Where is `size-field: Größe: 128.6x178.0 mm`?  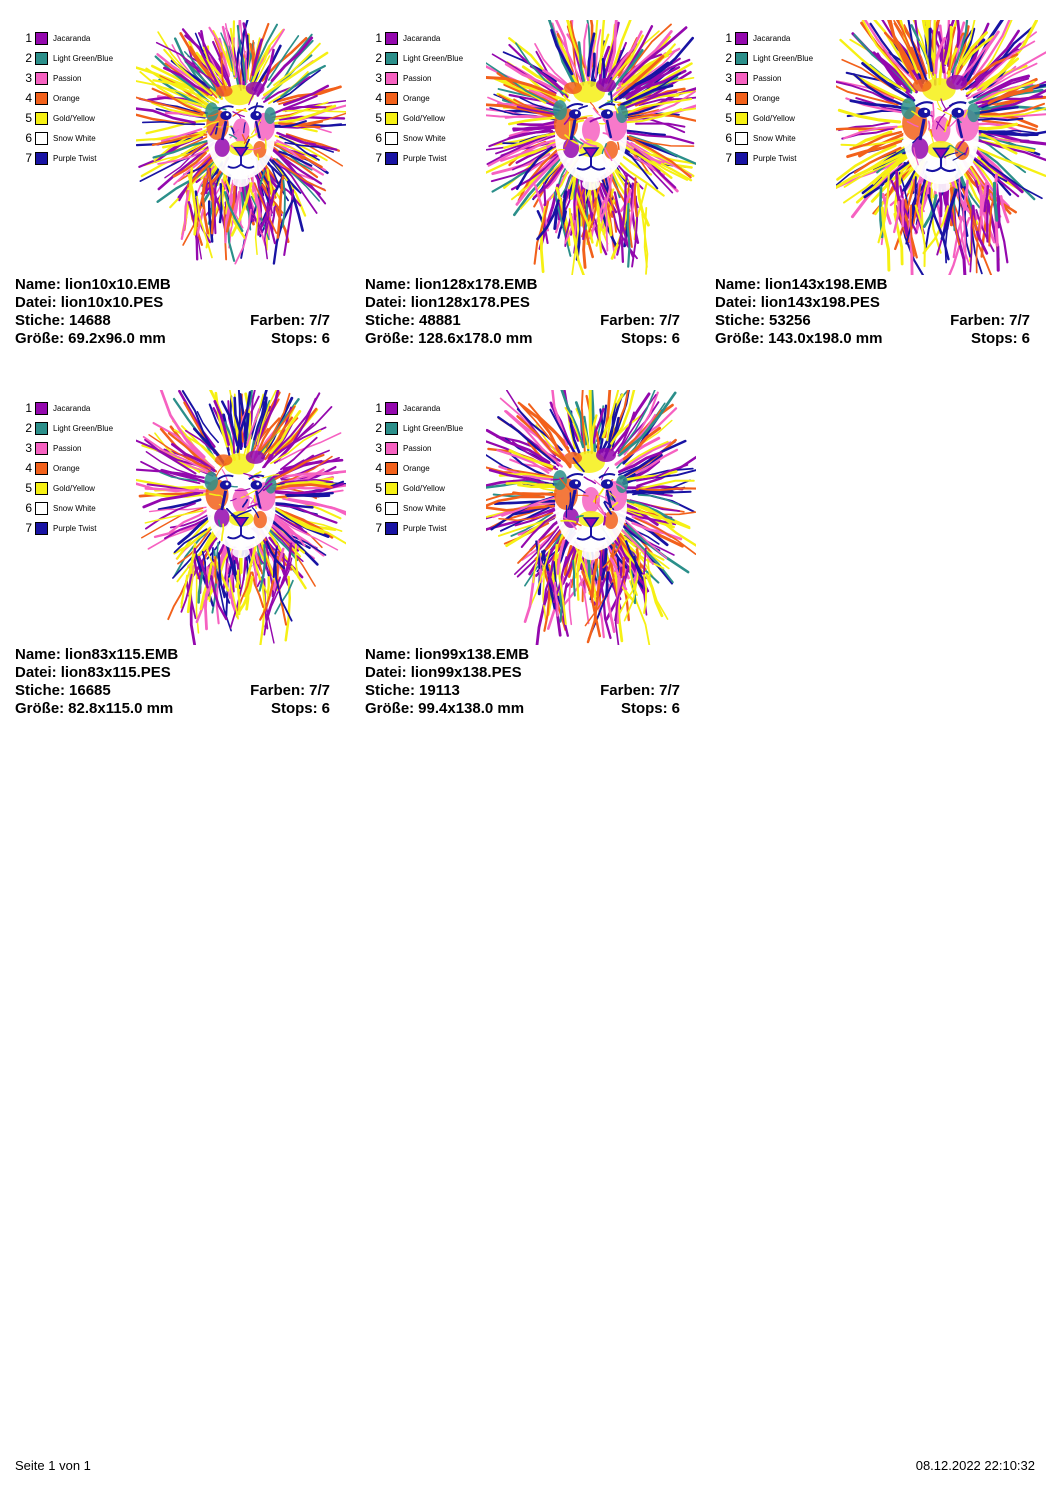 size-field: Größe: 128.6x178.0 mm is located at coordinates (448, 339).